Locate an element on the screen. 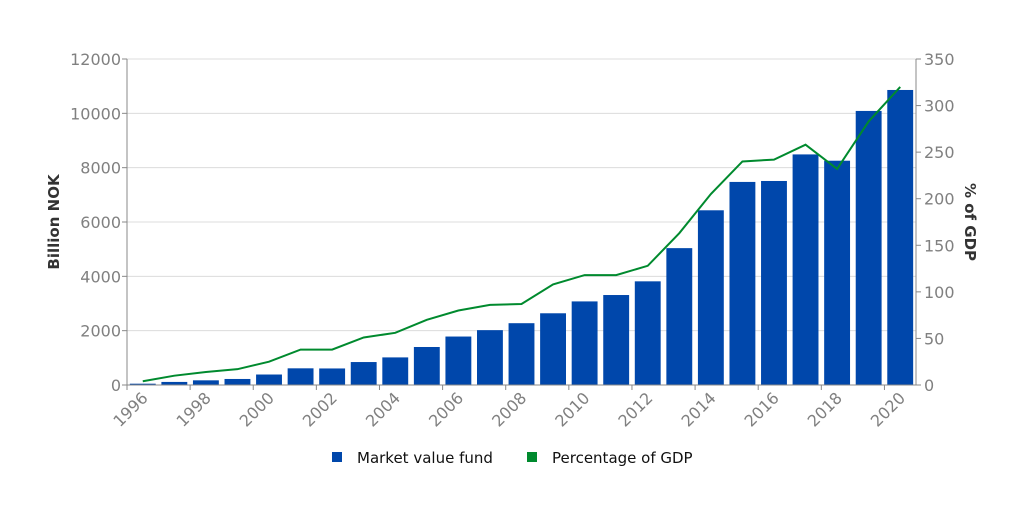  x-tick-label: 2014 is located at coordinates (698, 409).